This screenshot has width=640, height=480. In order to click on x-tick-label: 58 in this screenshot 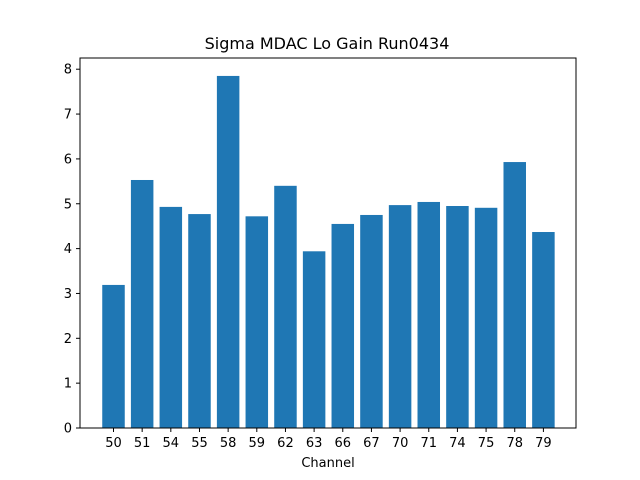, I will do `click(228, 443)`.